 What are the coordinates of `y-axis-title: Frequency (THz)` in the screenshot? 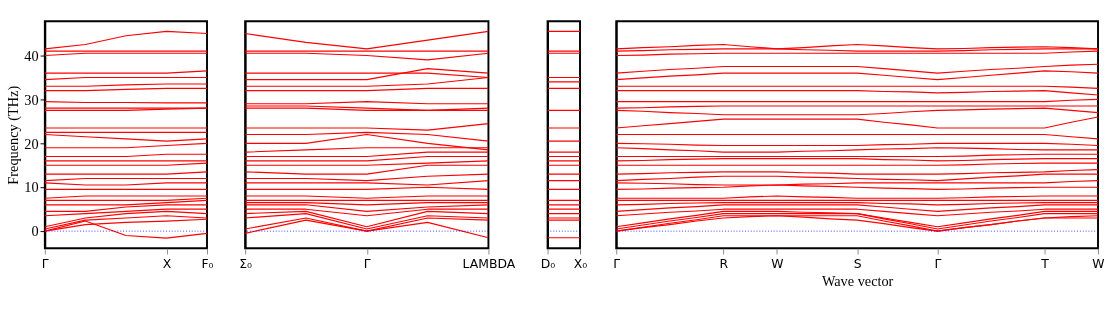 It's located at (13, 135).